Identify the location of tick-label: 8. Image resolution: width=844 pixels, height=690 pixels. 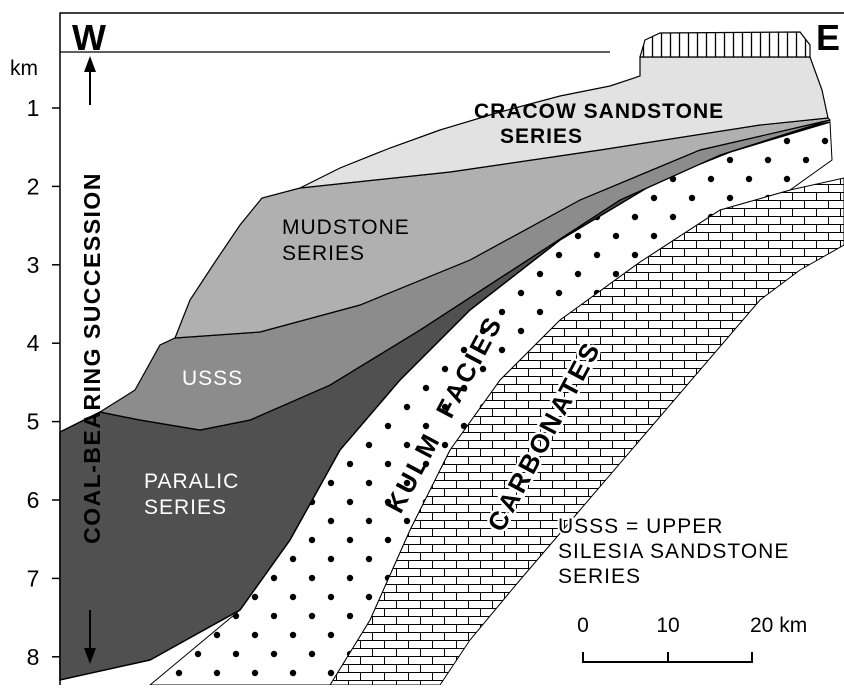
(33, 657).